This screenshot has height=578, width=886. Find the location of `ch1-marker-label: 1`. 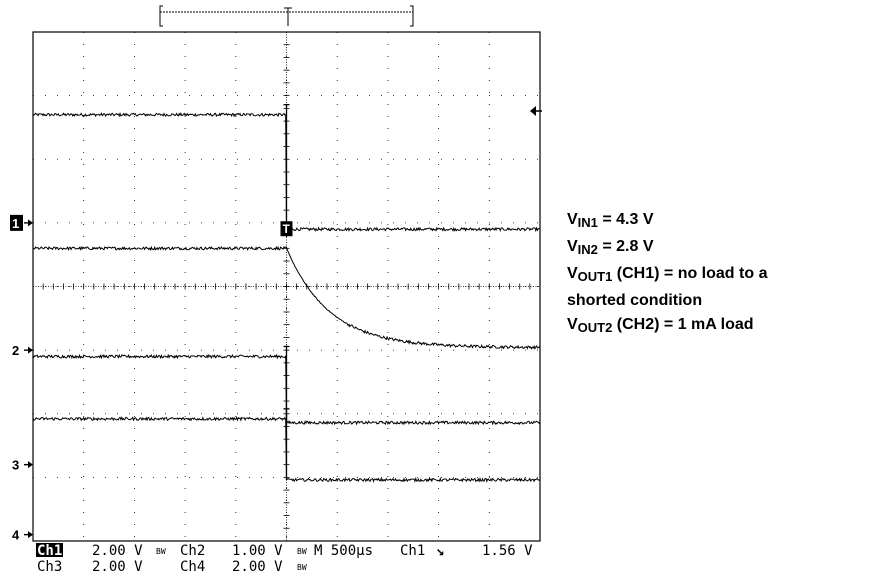

ch1-marker-label: 1 is located at coordinates (15, 223).